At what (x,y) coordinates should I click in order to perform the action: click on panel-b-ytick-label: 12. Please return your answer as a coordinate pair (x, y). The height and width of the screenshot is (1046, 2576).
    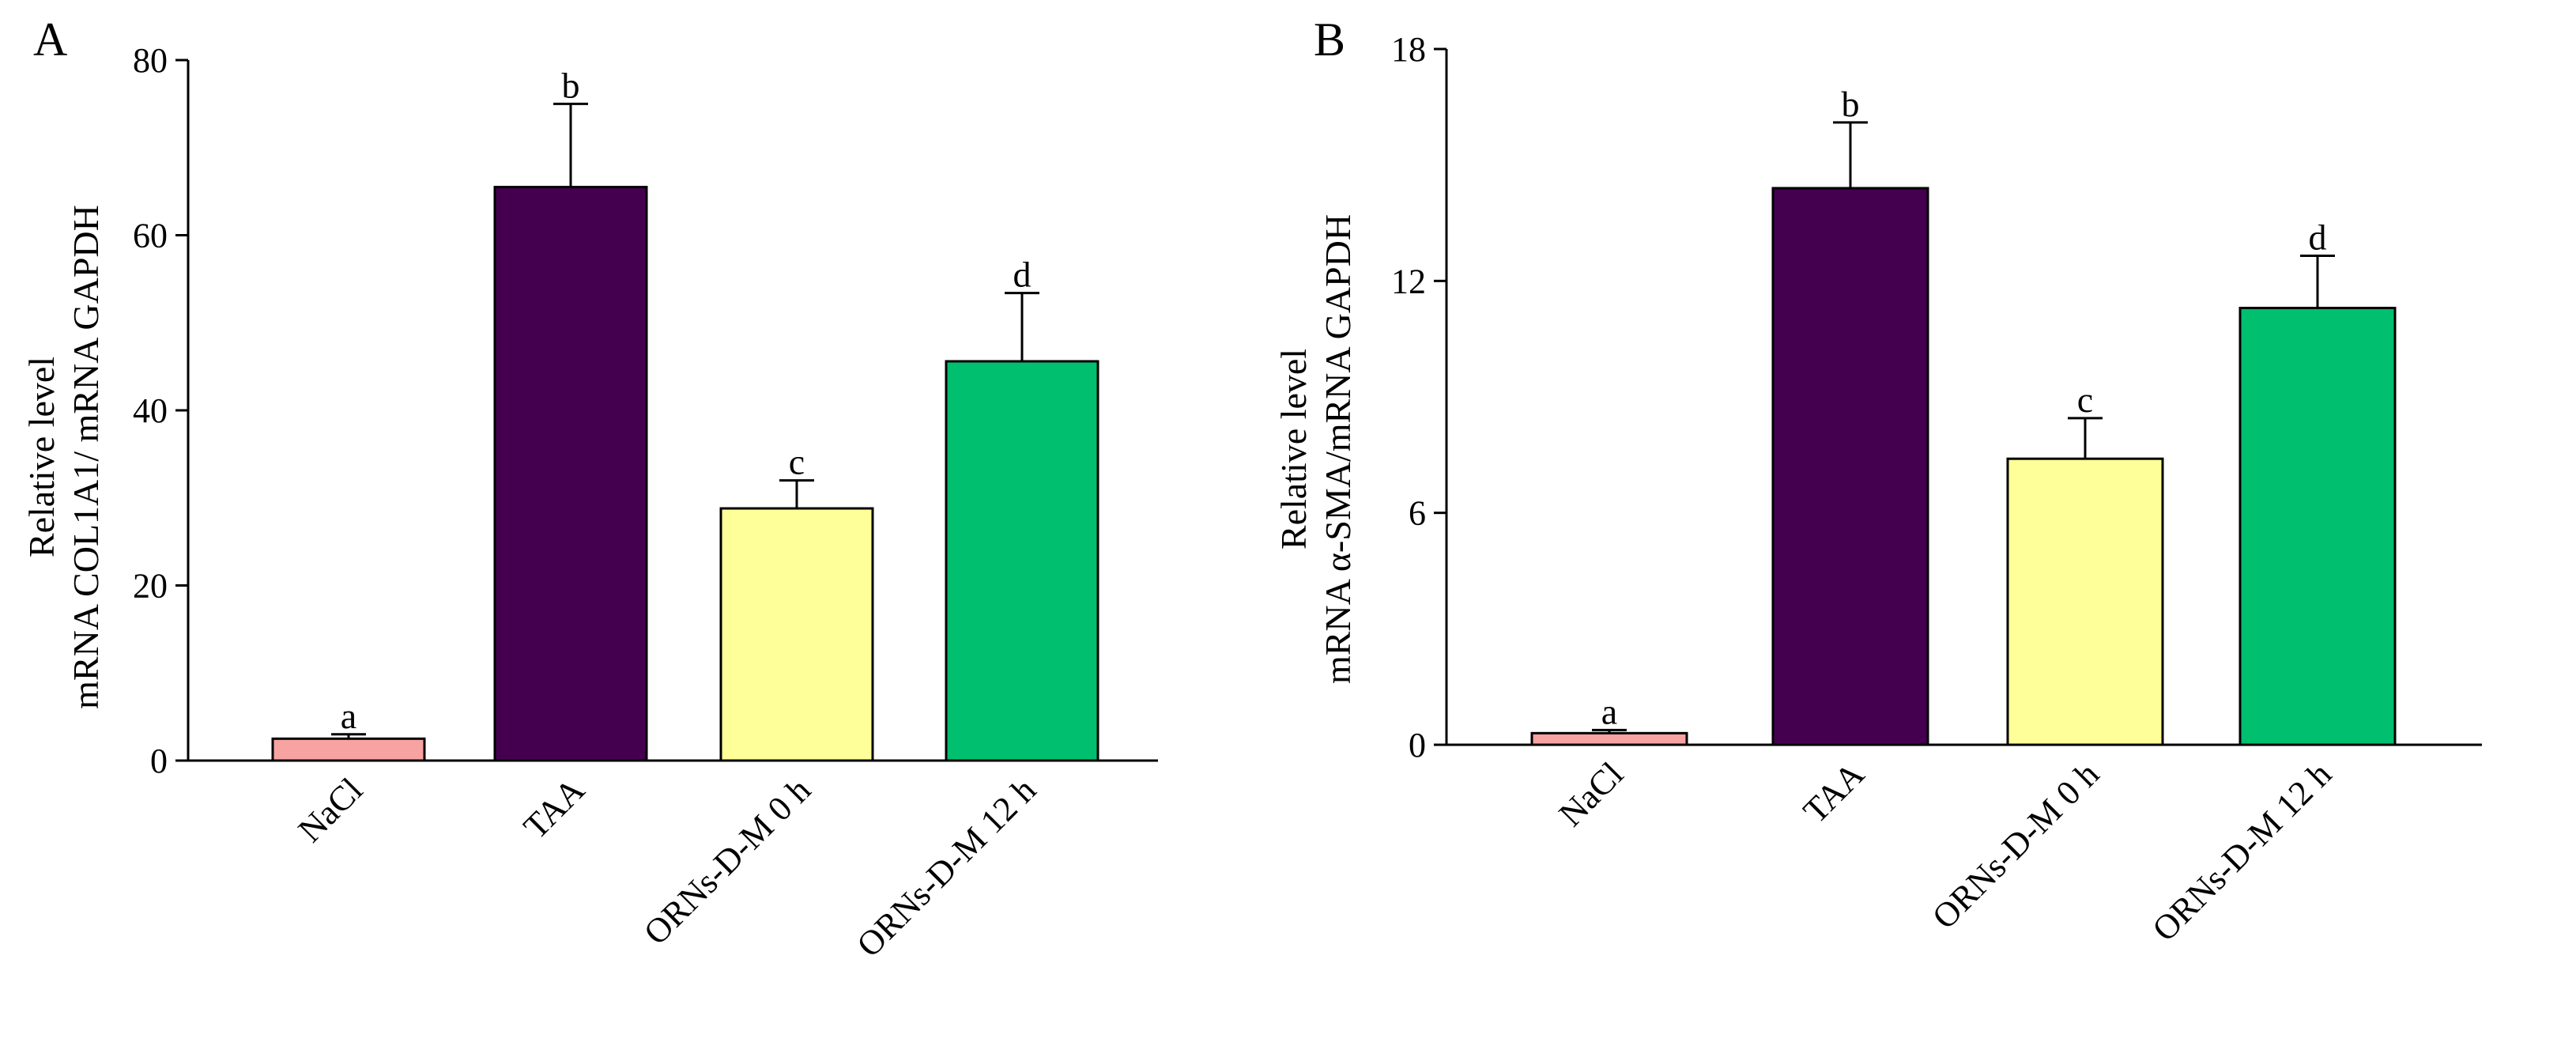
    Looking at the image, I should click on (1408, 281).